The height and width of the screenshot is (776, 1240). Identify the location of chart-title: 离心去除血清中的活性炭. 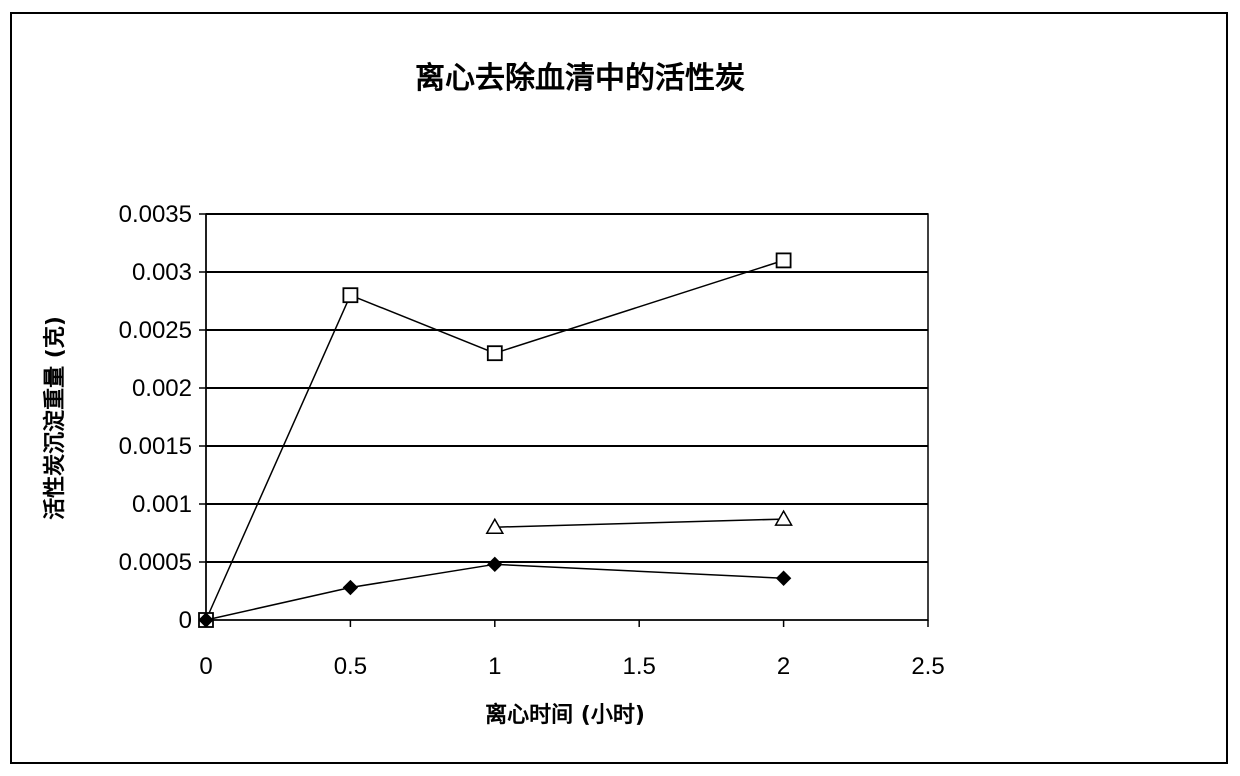
(580, 78).